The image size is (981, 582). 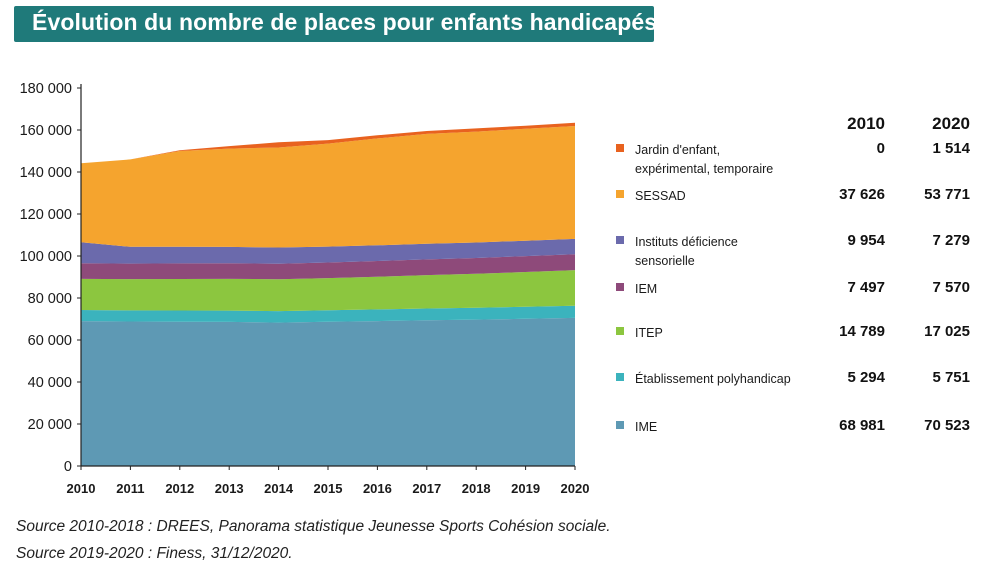 I want to click on y-tick-label: 180 000, so click(x=46, y=89).